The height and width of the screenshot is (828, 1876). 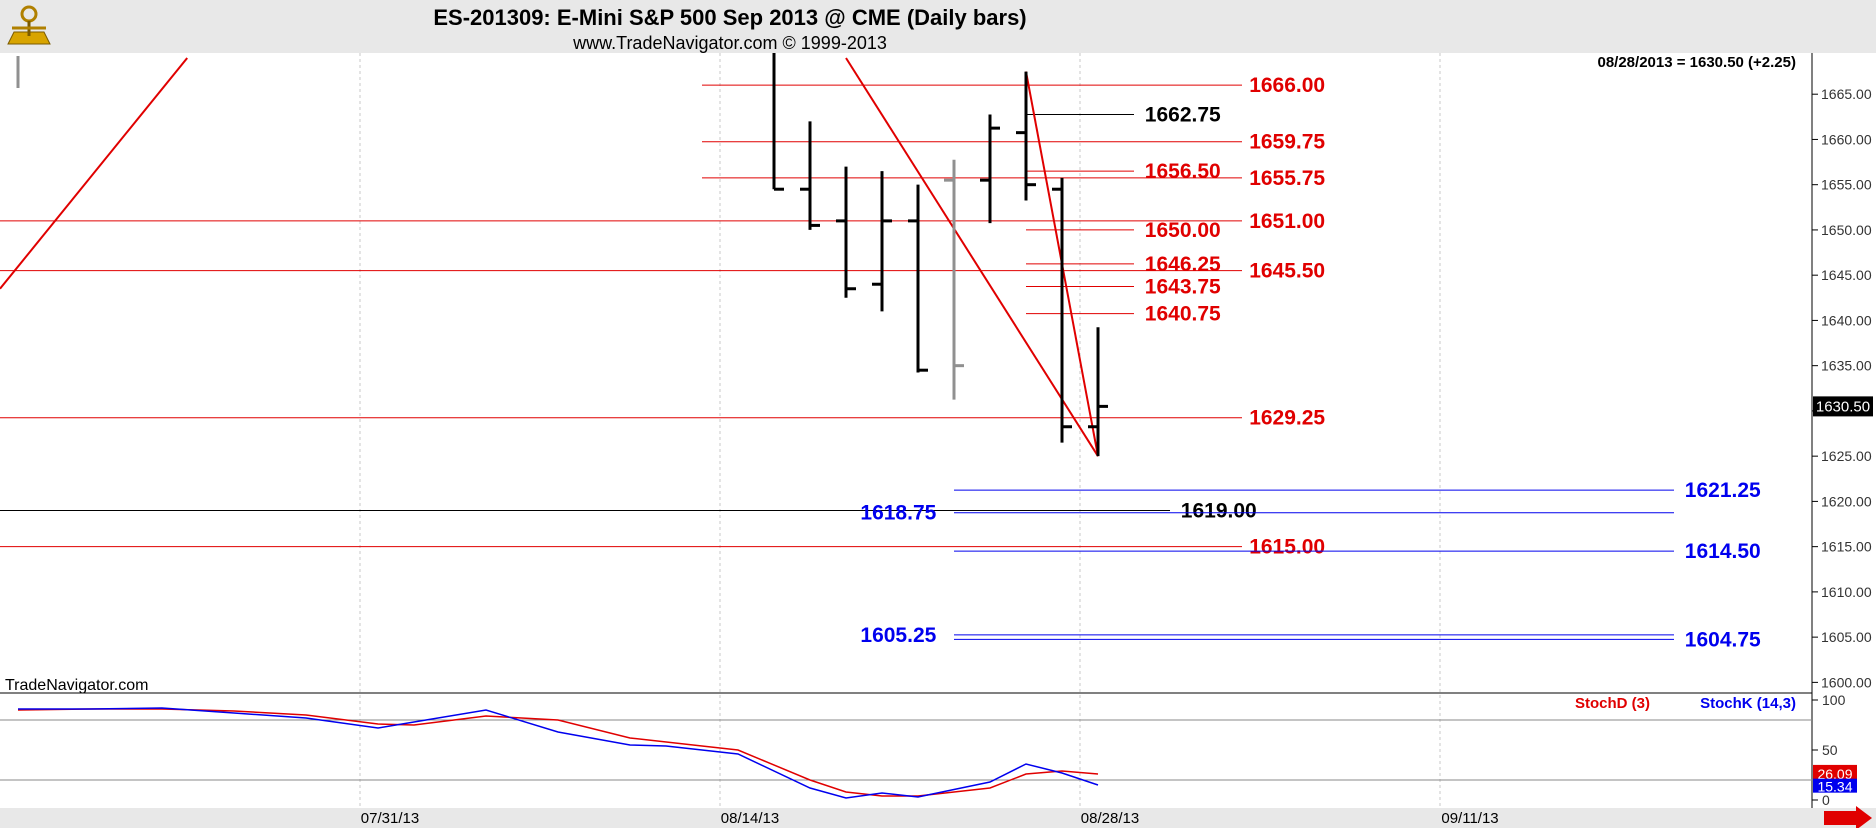 What do you see at coordinates (1748, 703) in the screenshot?
I see `stoch-k-label: StochK (14,3)` at bounding box center [1748, 703].